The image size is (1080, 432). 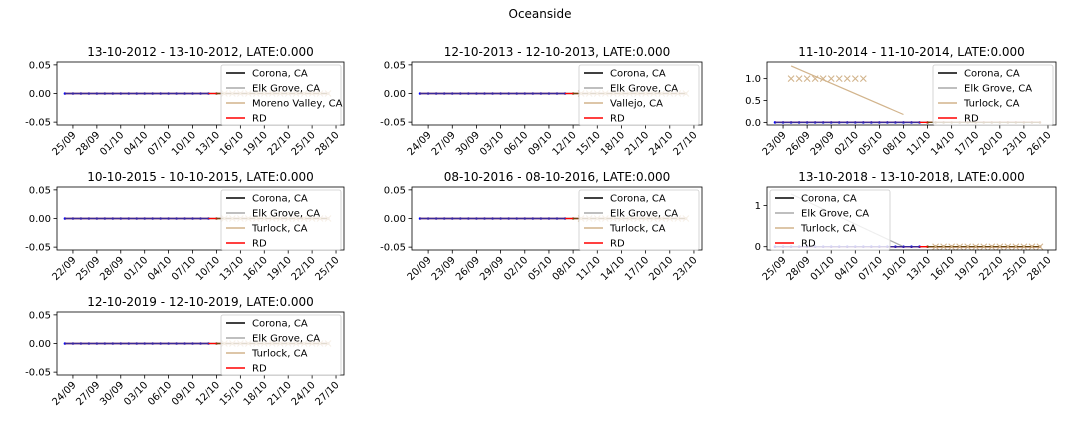 What do you see at coordinates (557, 177) in the screenshot?
I see `subplot-title: 08-10-2016 - 08-10-2016, LATE:0.000` at bounding box center [557, 177].